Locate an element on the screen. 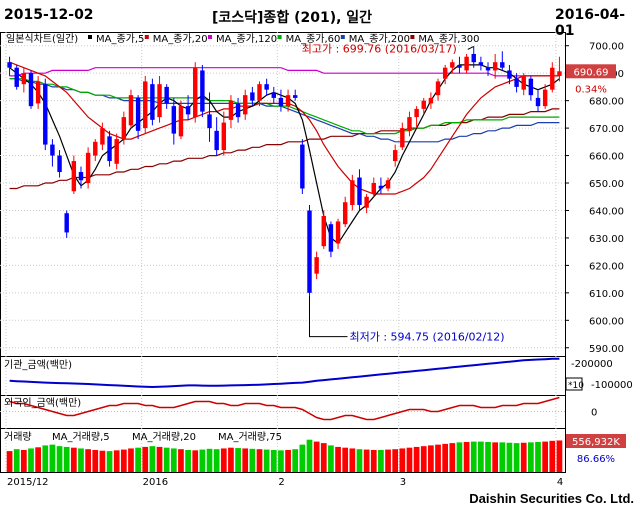 Image resolution: width=640 pixels, height=512 pixels. y-tick-label: 640.00 is located at coordinates (606, 211).